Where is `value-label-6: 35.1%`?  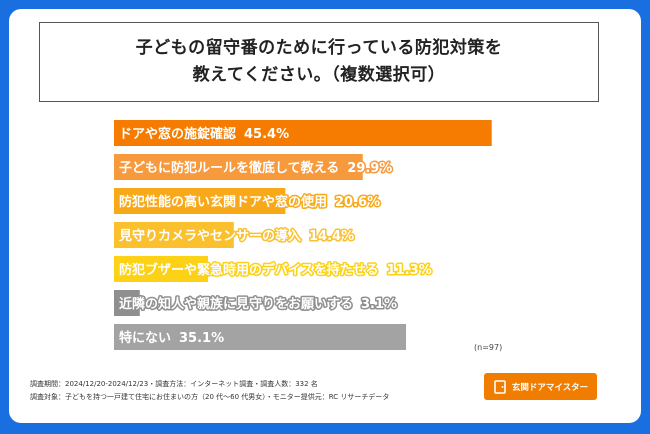 value-label-6: 35.1% is located at coordinates (201, 338).